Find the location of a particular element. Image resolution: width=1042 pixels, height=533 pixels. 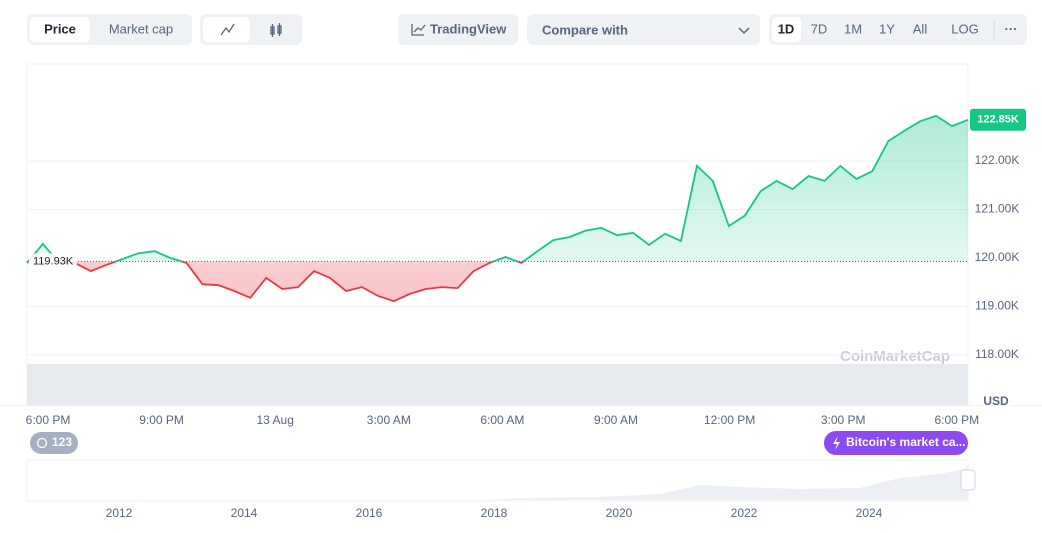

current-price-label: 122.85K is located at coordinates (998, 120).